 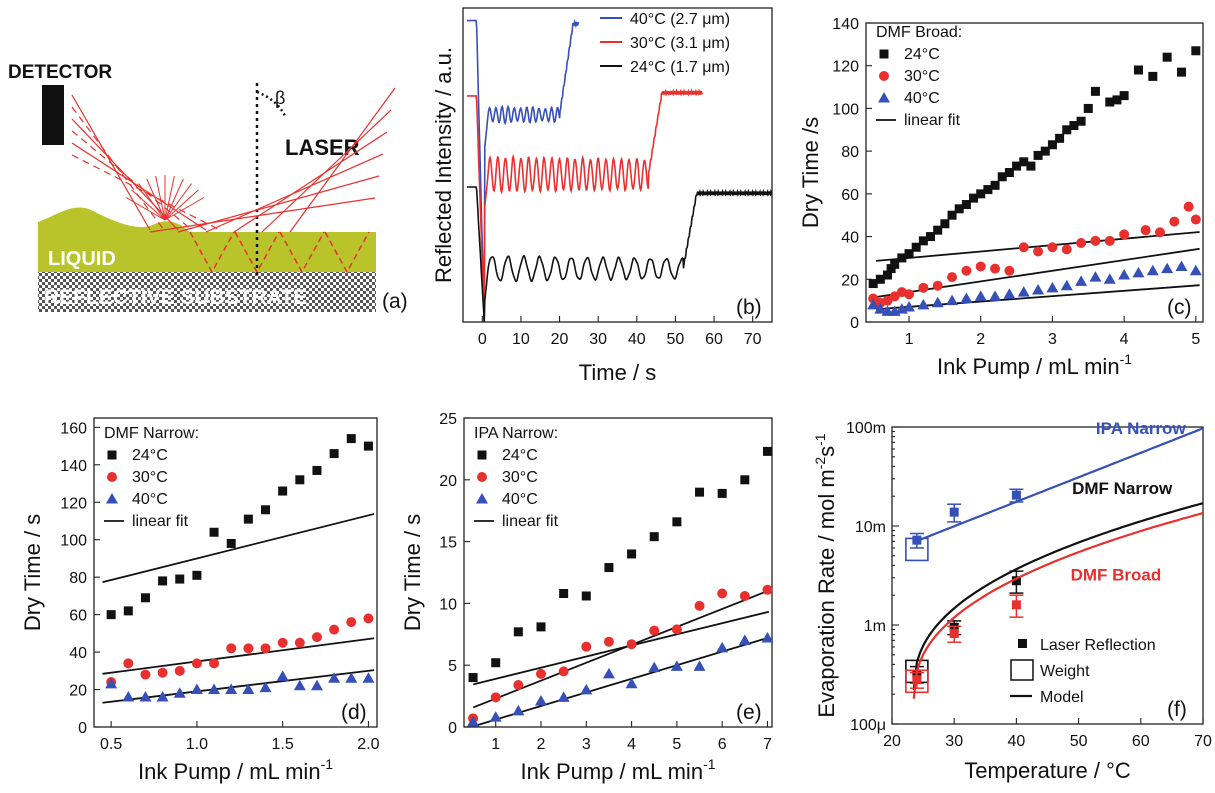 What do you see at coordinates (1060, 485) in the screenshot?
I see `model-curve` at bounding box center [1060, 485].